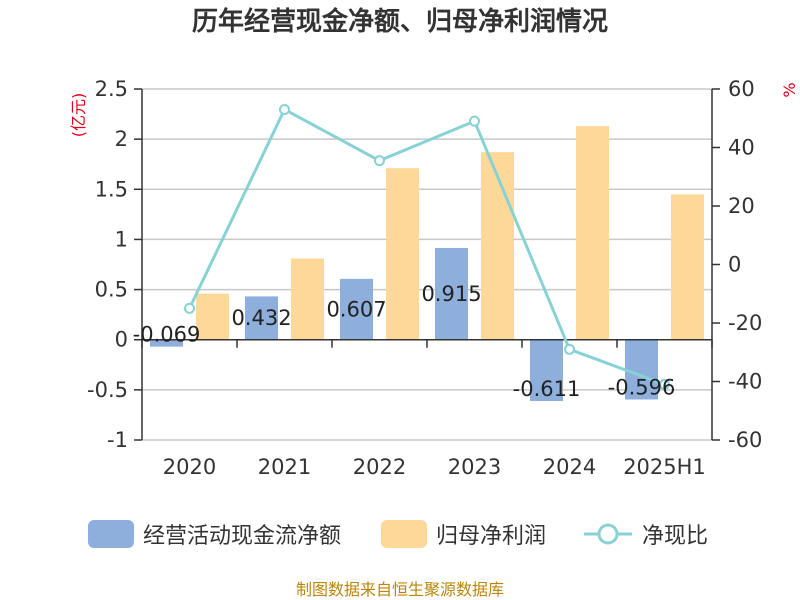  Describe the element at coordinates (117, 440) in the screenshot. I see `left-tick-label: -1` at that location.